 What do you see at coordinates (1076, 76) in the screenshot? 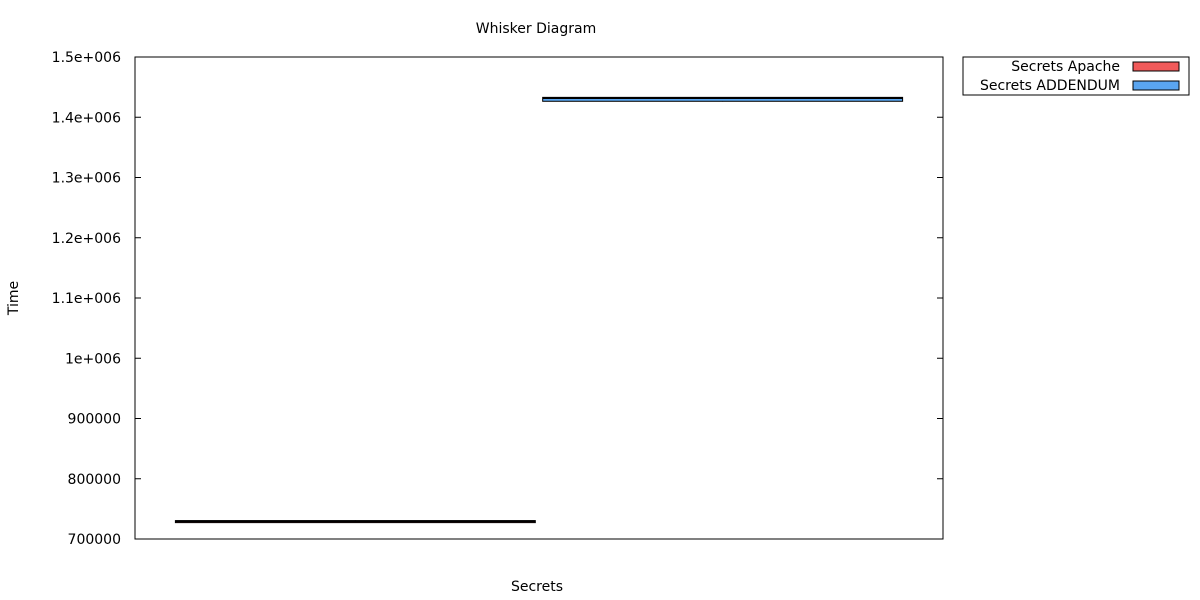
I see `legend: Secrets Apache Secrets ADDENDUM` at bounding box center [1076, 76].